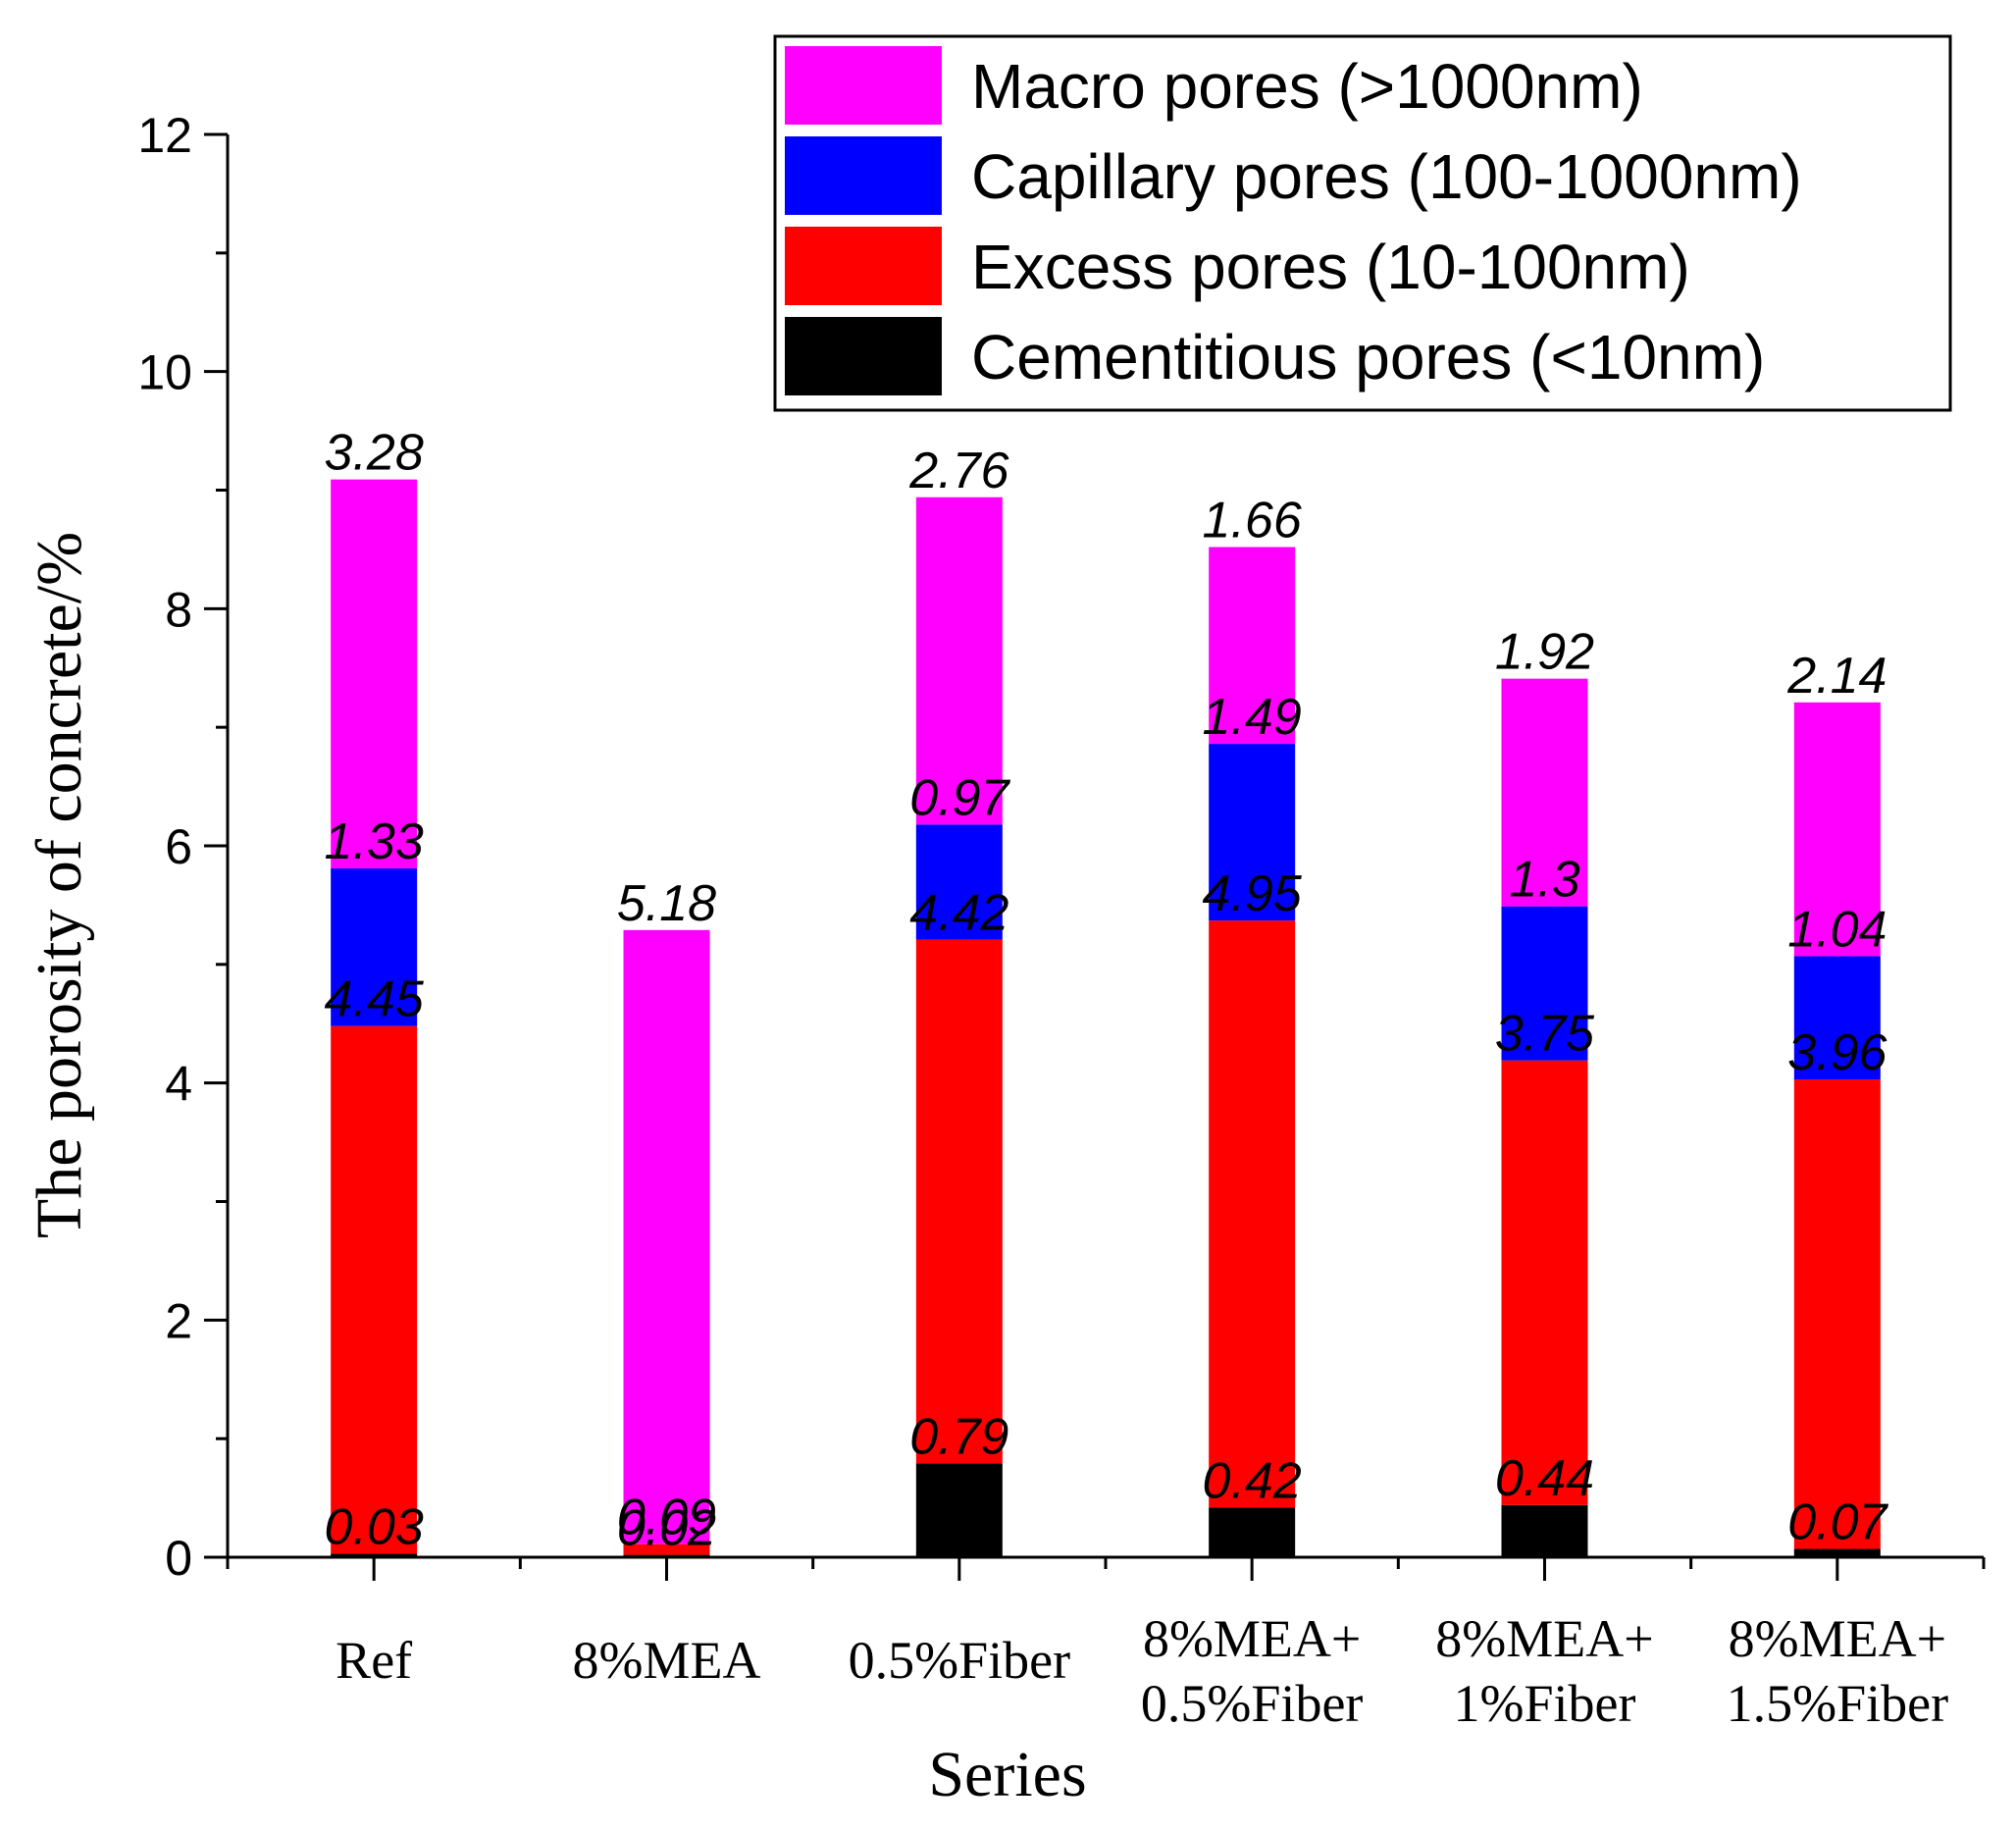 This screenshot has width=2016, height=1831. Describe the element at coordinates (374, 841) in the screenshot. I see `data-label-capillary-0: 1.33` at that location.